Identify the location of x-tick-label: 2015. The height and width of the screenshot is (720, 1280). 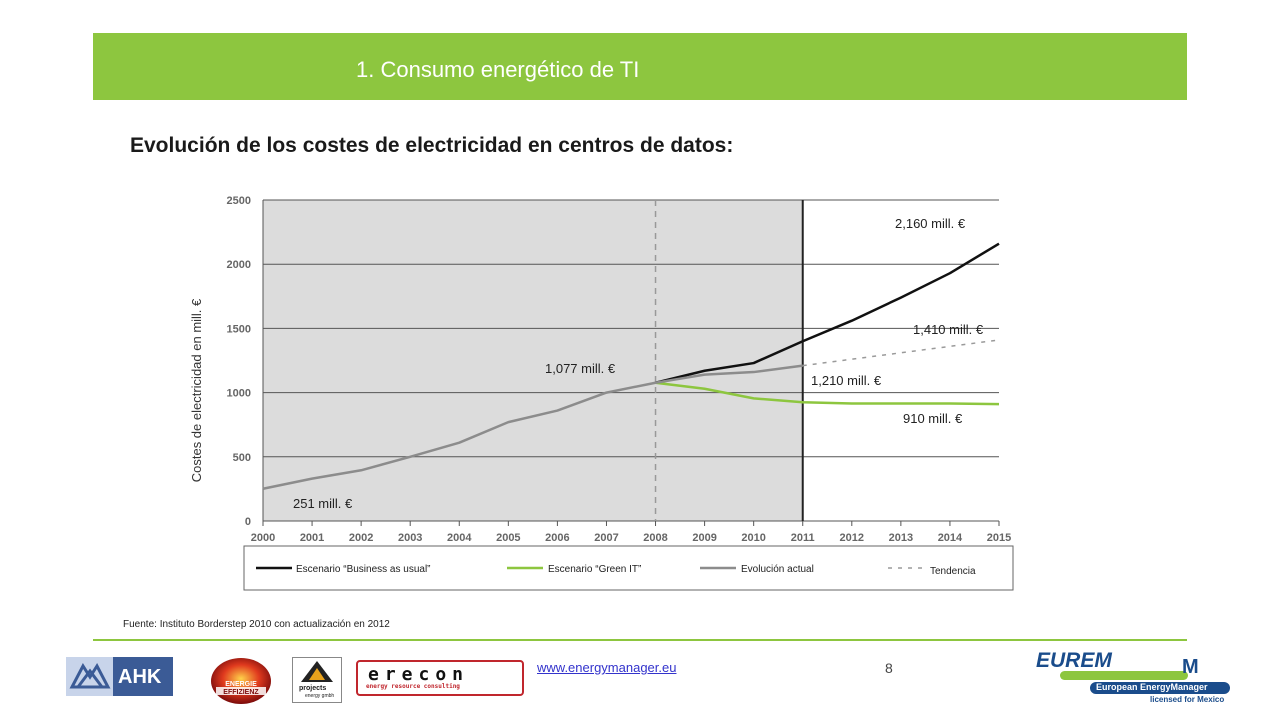
(999, 538).